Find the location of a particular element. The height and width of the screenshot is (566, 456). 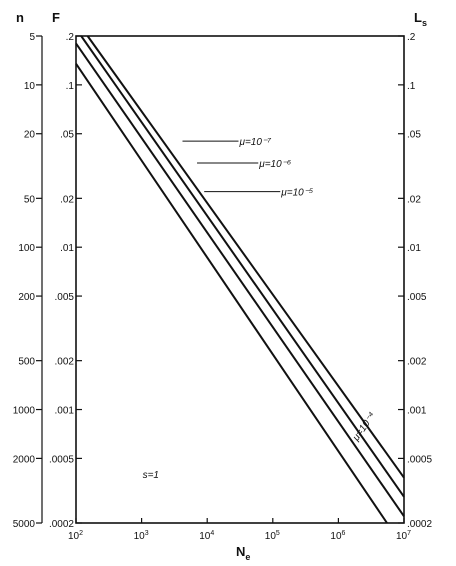

f-axis: .2 .1 .05 .02 .01 .005 .002 .001 .0005 .0002 is located at coordinates (65, 281).